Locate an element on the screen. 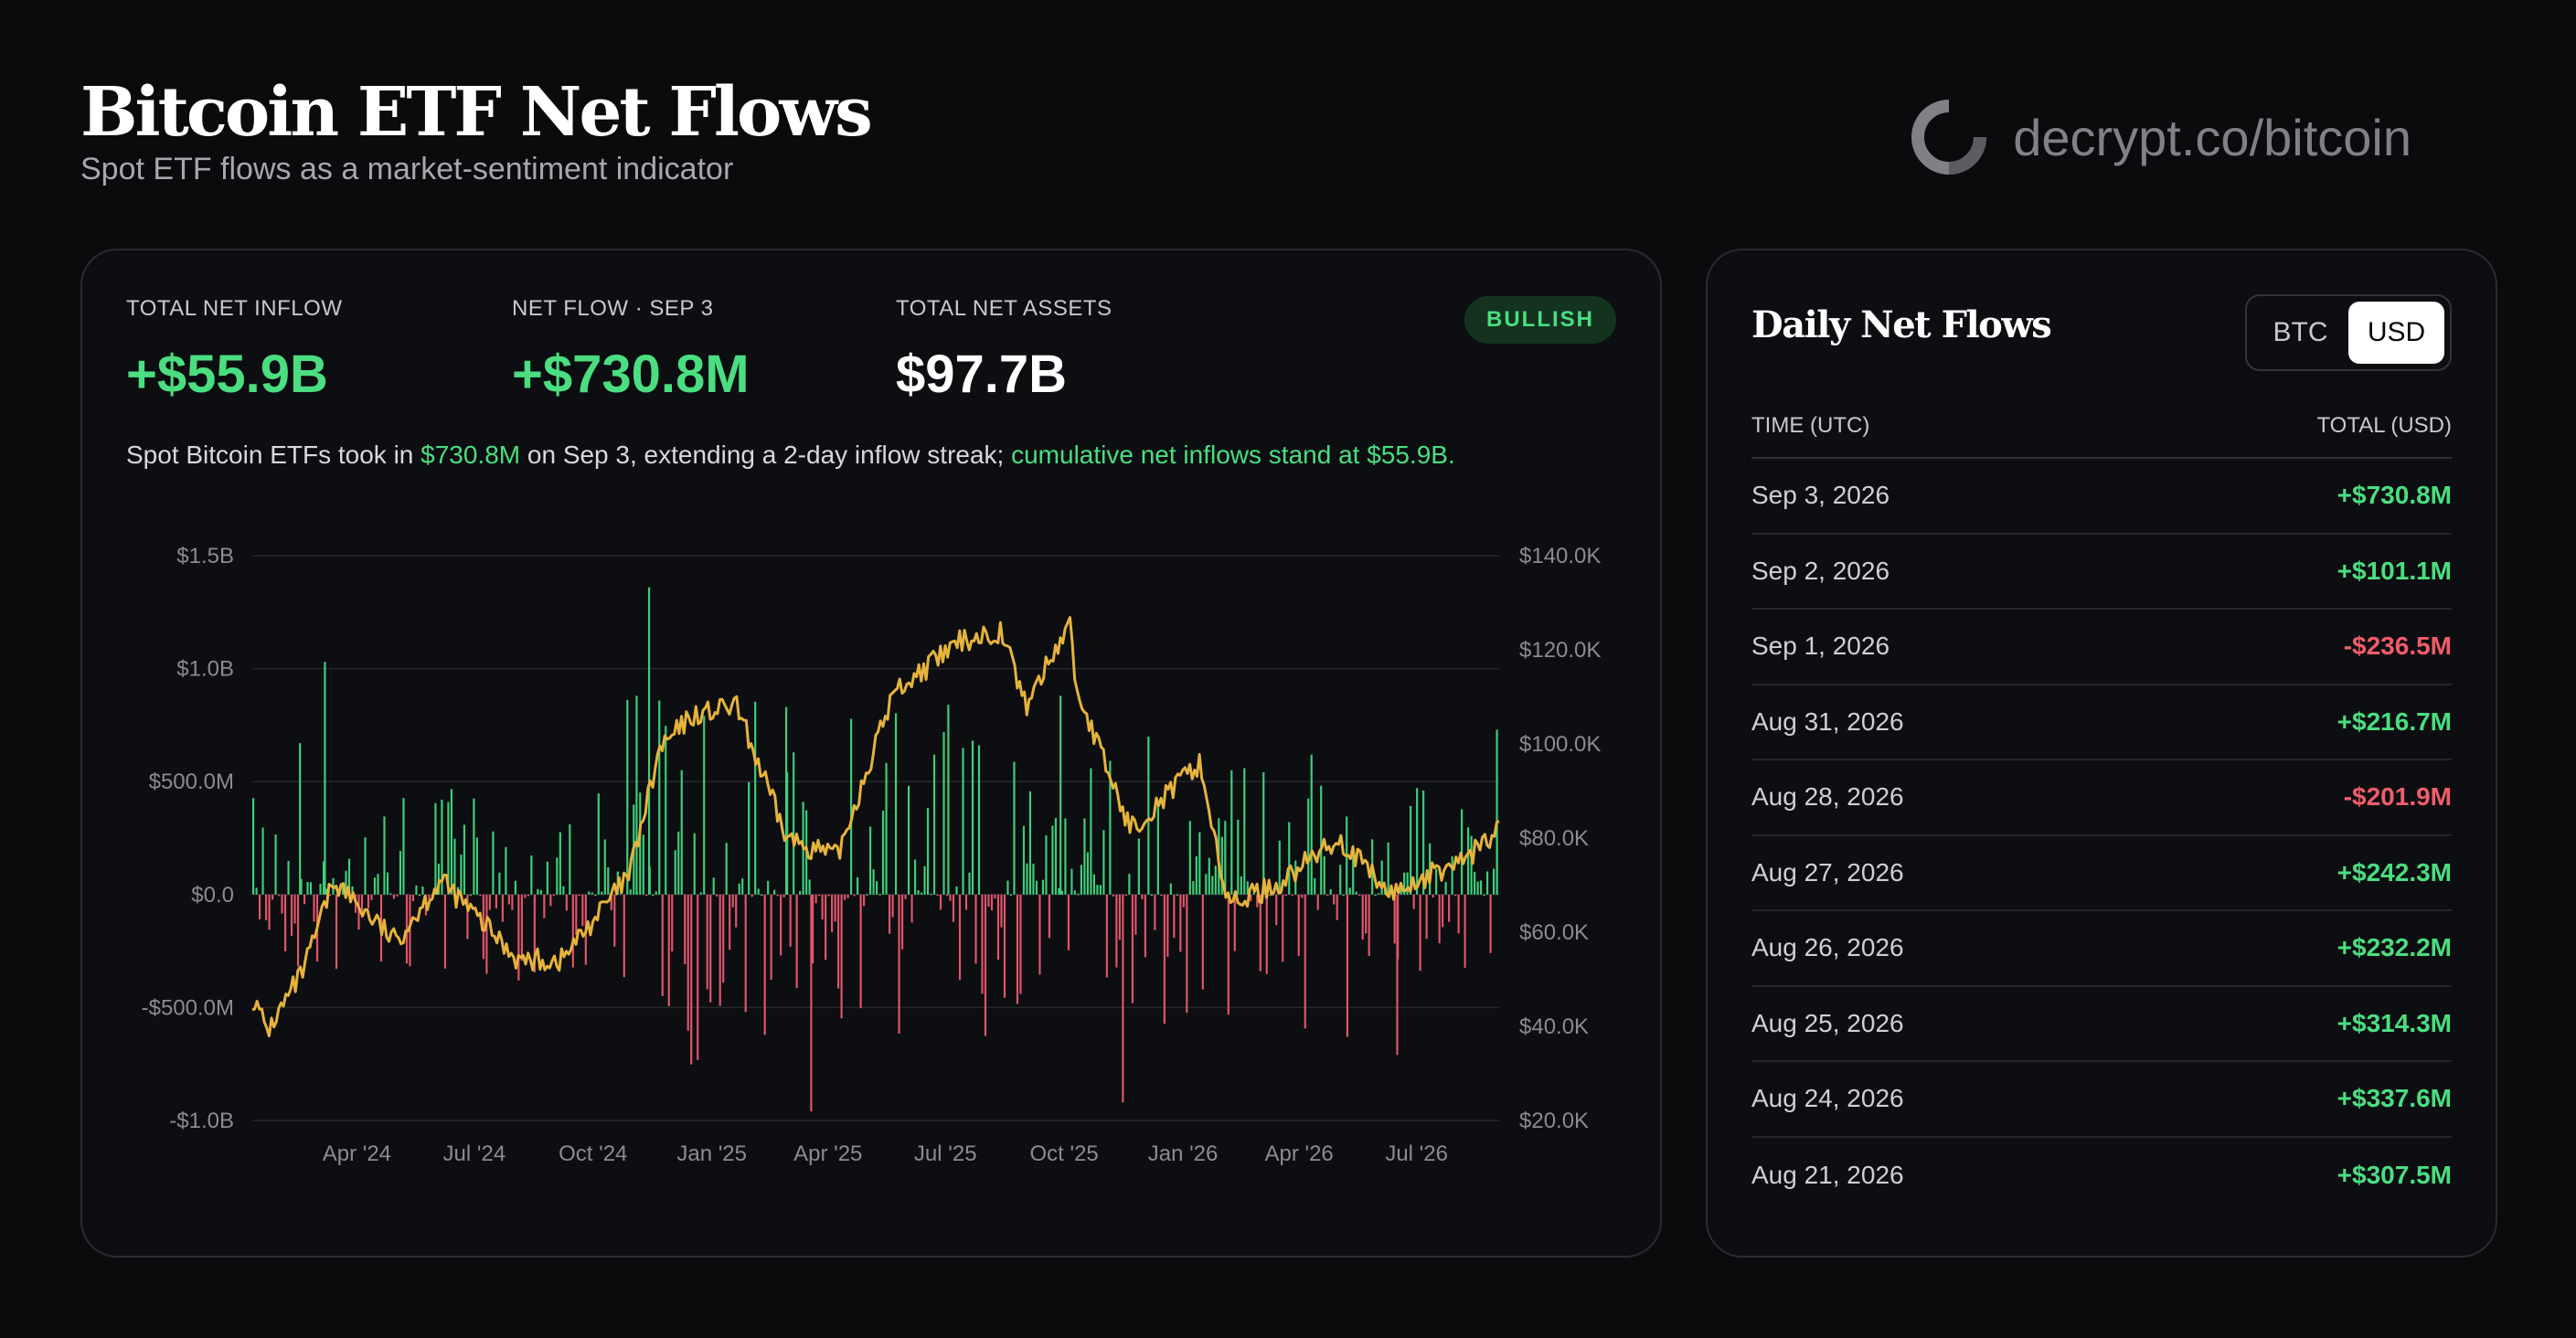 Image resolution: width=2576 pixels, height=1338 pixels. stat-label: TOTAL NET ASSETS is located at coordinates (1004, 308).